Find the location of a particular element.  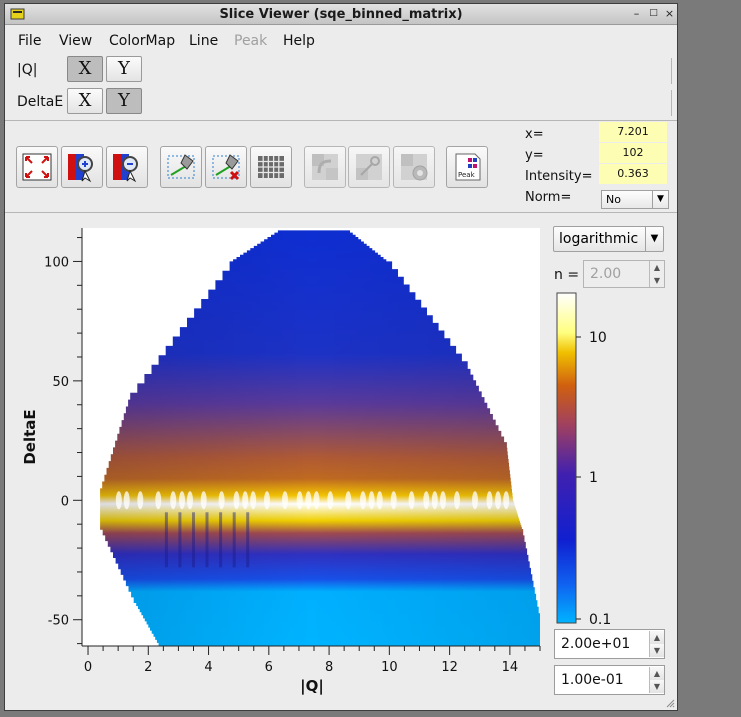

x-tick-label: 0 is located at coordinates (88, 667).